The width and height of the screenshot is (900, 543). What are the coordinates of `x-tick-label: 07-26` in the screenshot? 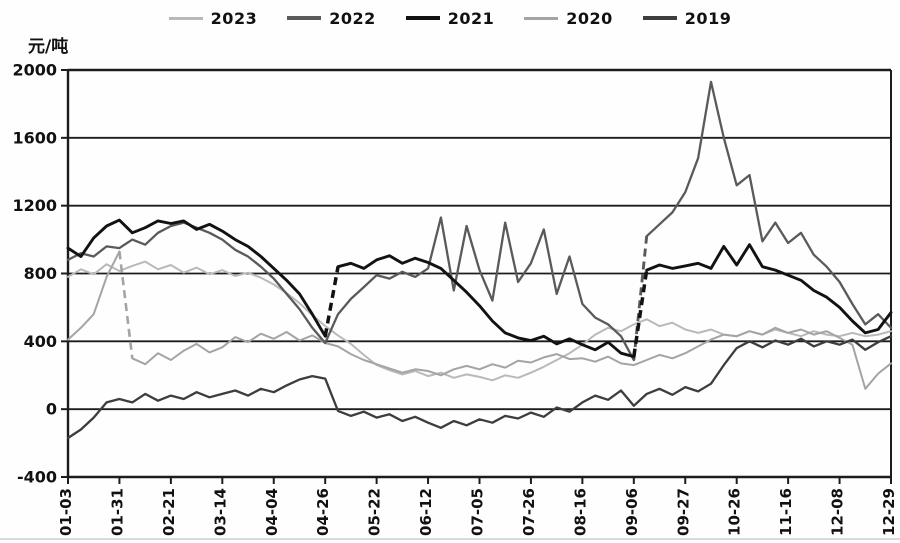 It's located at (529, 512).